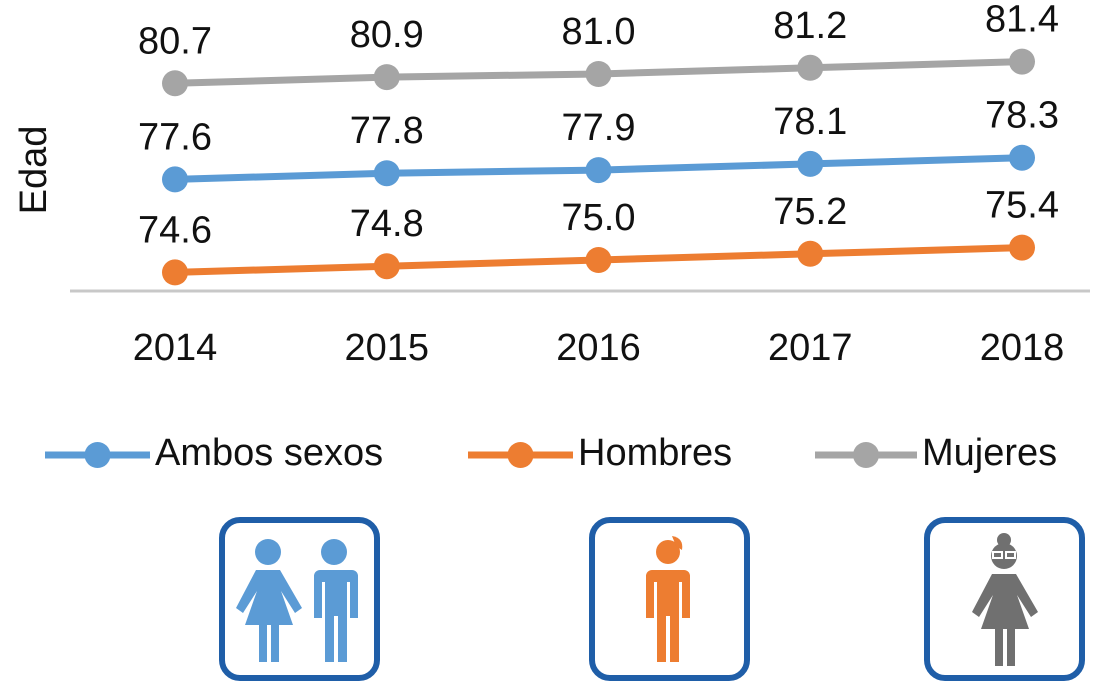 The image size is (1093, 681). I want to click on data-label: 74.6, so click(175, 230).